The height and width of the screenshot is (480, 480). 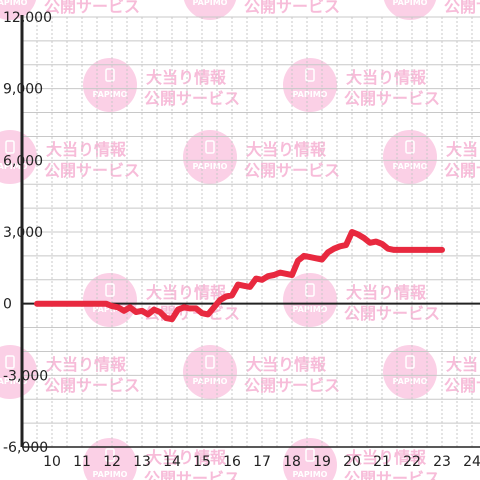 I want to click on x-tick-label: 23, so click(x=442, y=462).